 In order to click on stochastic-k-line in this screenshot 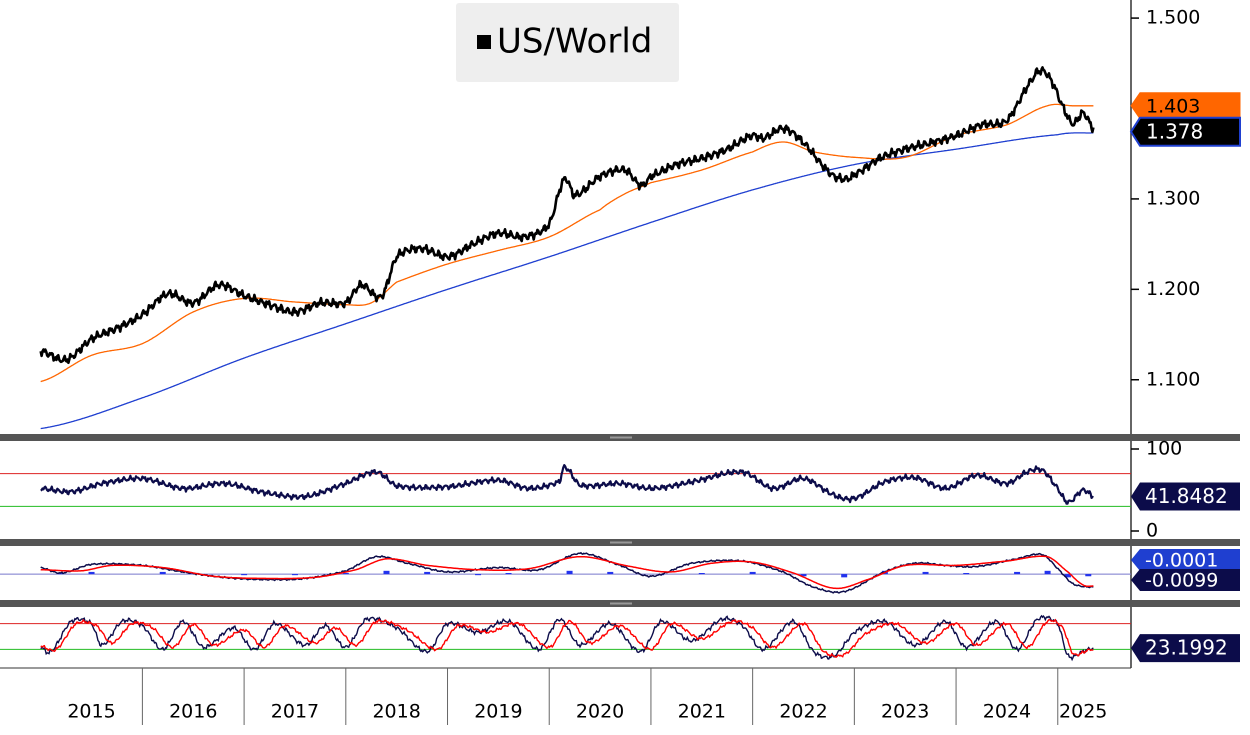, I will do `click(567, 638)`.